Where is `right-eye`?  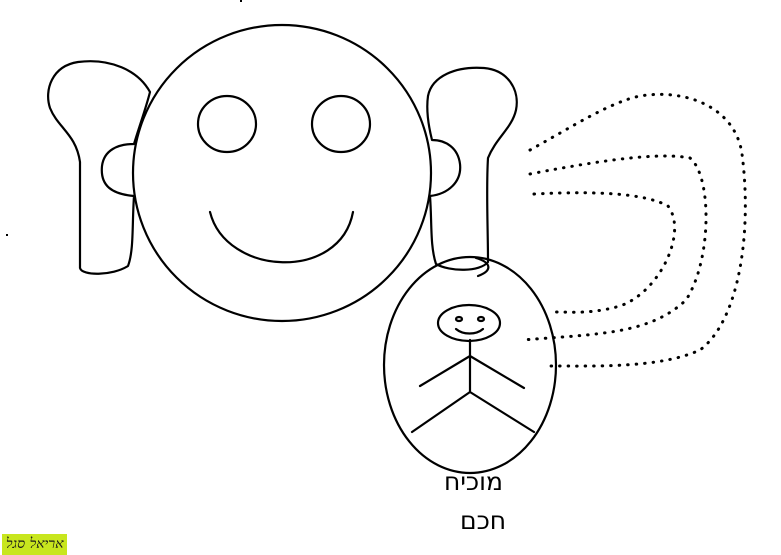
right-eye is located at coordinates (341, 124).